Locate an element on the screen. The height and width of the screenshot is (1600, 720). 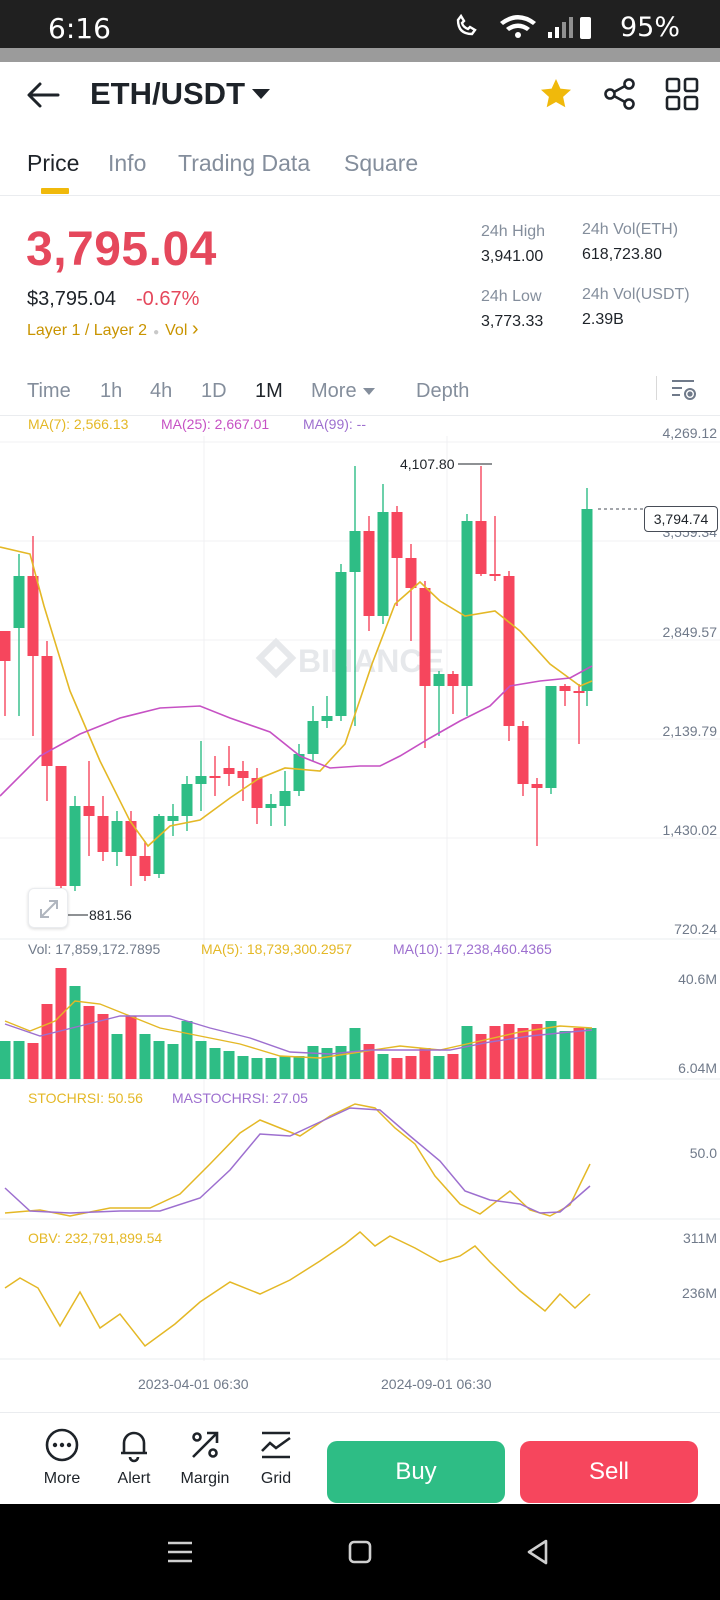
interval-divider is located at coordinates (656, 388).